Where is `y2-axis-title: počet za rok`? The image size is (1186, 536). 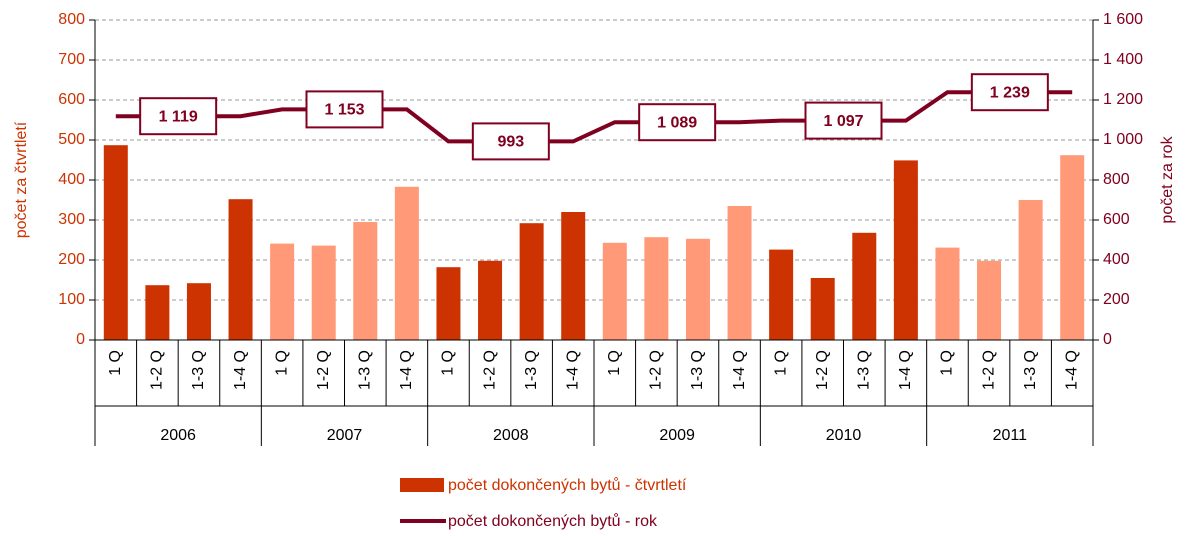
y2-axis-title: počet za rok is located at coordinates (1167, 179).